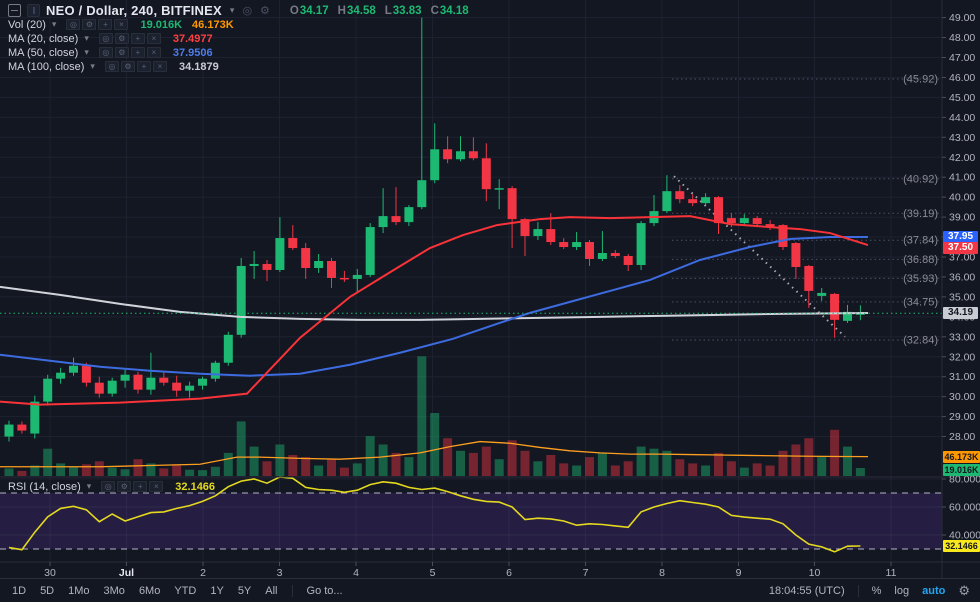 This screenshot has width=980, height=602. I want to click on log-scale-button: log, so click(902, 590).